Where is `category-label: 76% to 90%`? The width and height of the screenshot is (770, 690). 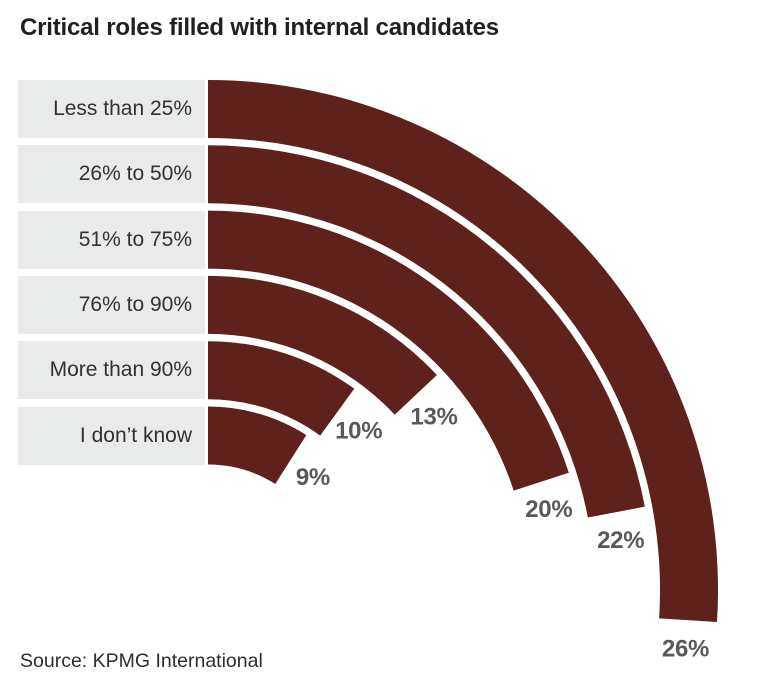
category-label: 76% to 90% is located at coordinates (111, 304).